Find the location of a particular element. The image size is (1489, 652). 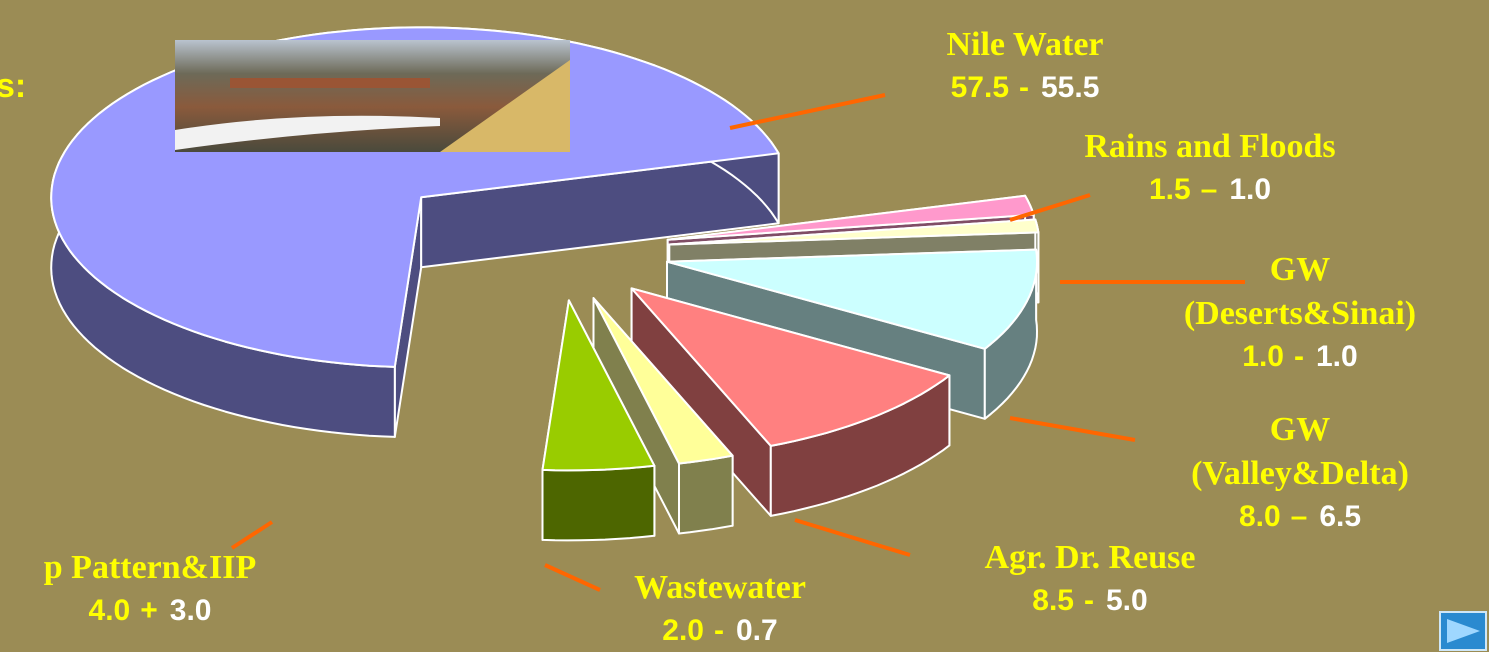

value-label: 4.0 is located at coordinates (110, 610).